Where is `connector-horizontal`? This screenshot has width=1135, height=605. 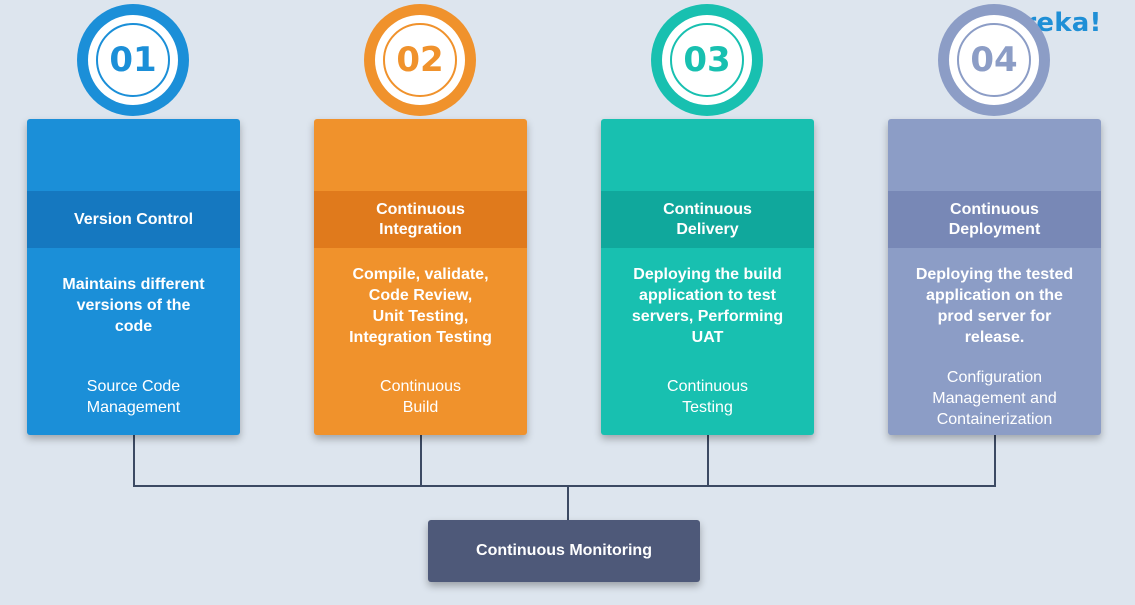 connector-horizontal is located at coordinates (564, 486).